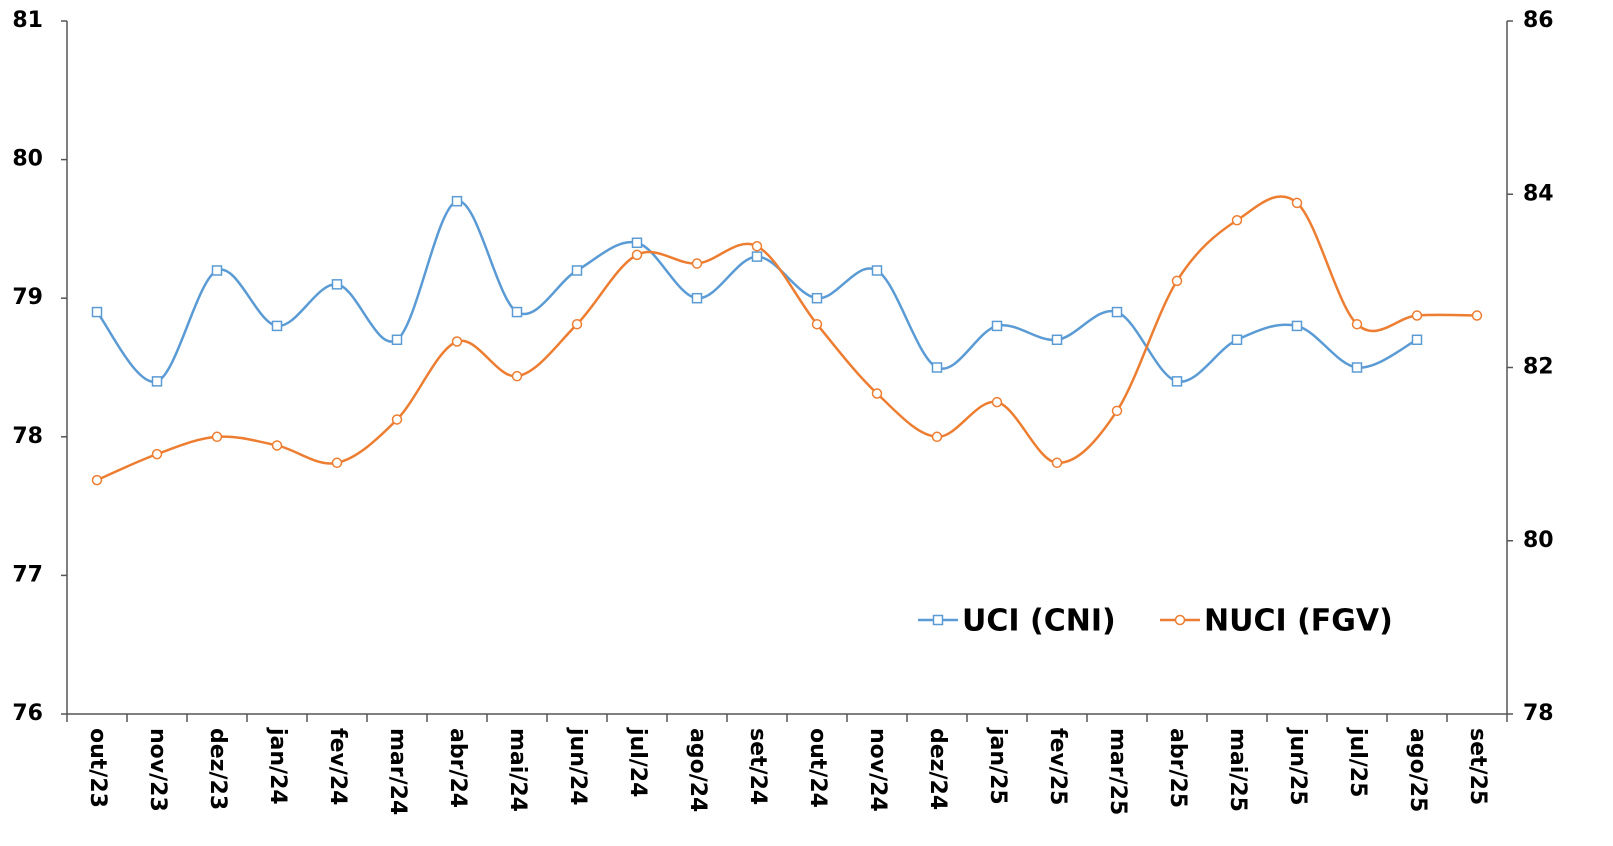 Image resolution: width=1613 pixels, height=846 pixels. Describe the element at coordinates (817, 768) in the screenshot. I see `x-tick-label: out/24` at that location.